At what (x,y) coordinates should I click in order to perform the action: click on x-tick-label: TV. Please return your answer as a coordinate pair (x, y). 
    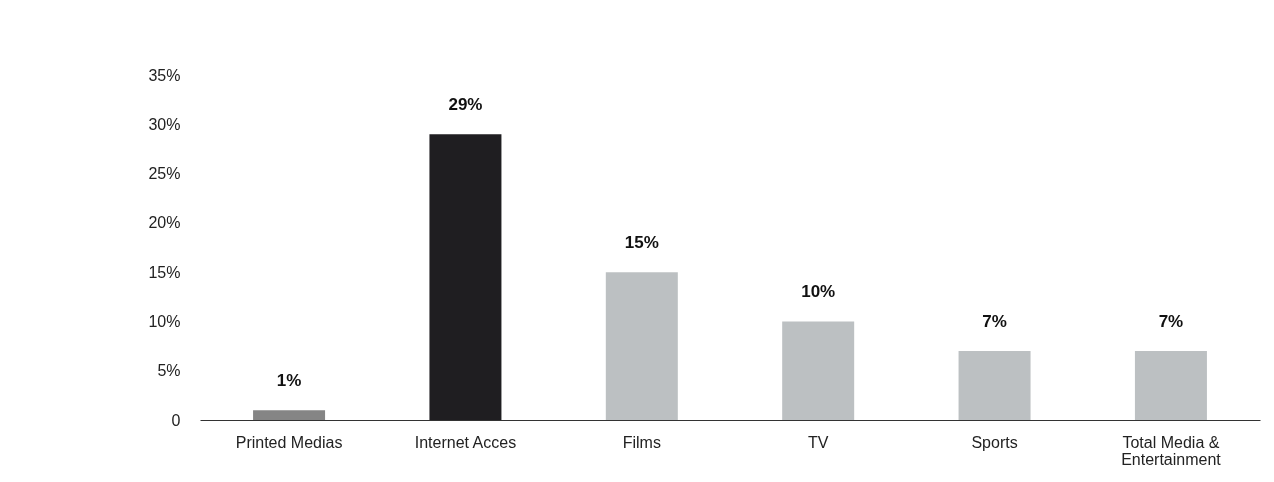
    Looking at the image, I should click on (818, 442).